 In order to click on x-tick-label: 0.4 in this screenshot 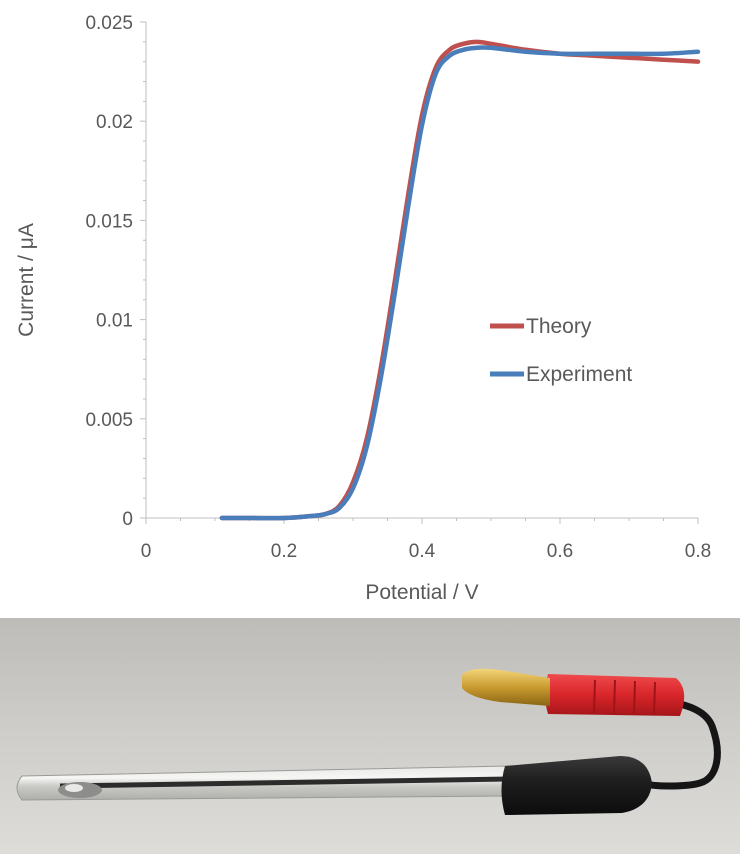, I will do `click(422, 551)`.